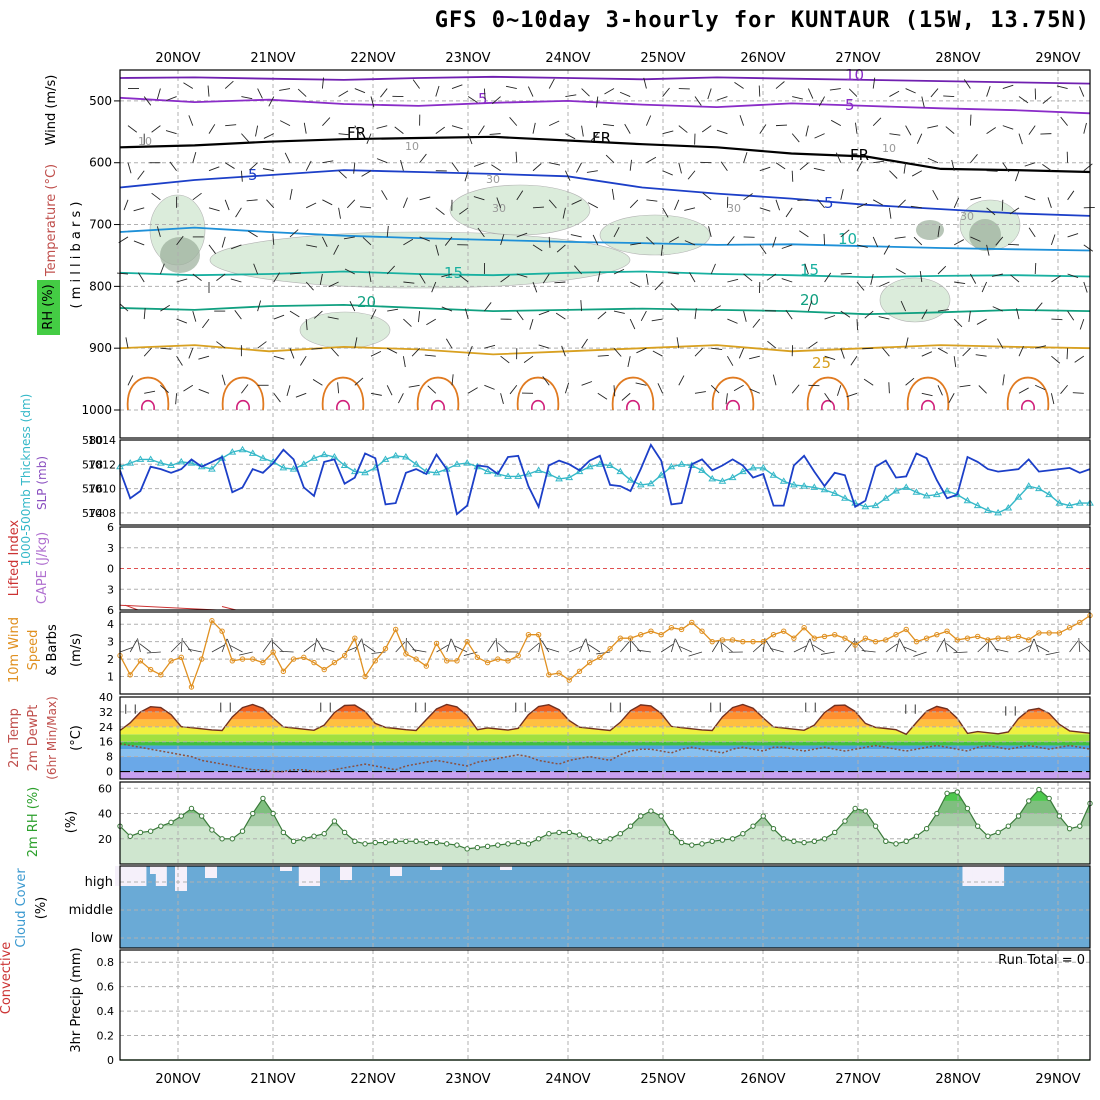  Describe the element at coordinates (100, 225) in the screenshot. I see `pressure-tick-label: 700` at that location.